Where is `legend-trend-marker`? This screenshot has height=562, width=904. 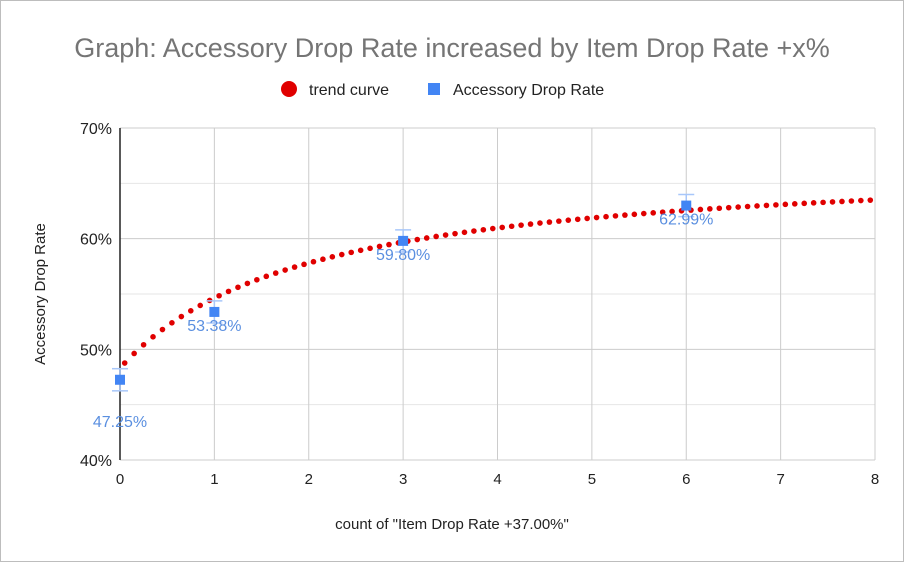 legend-trend-marker is located at coordinates (289, 89).